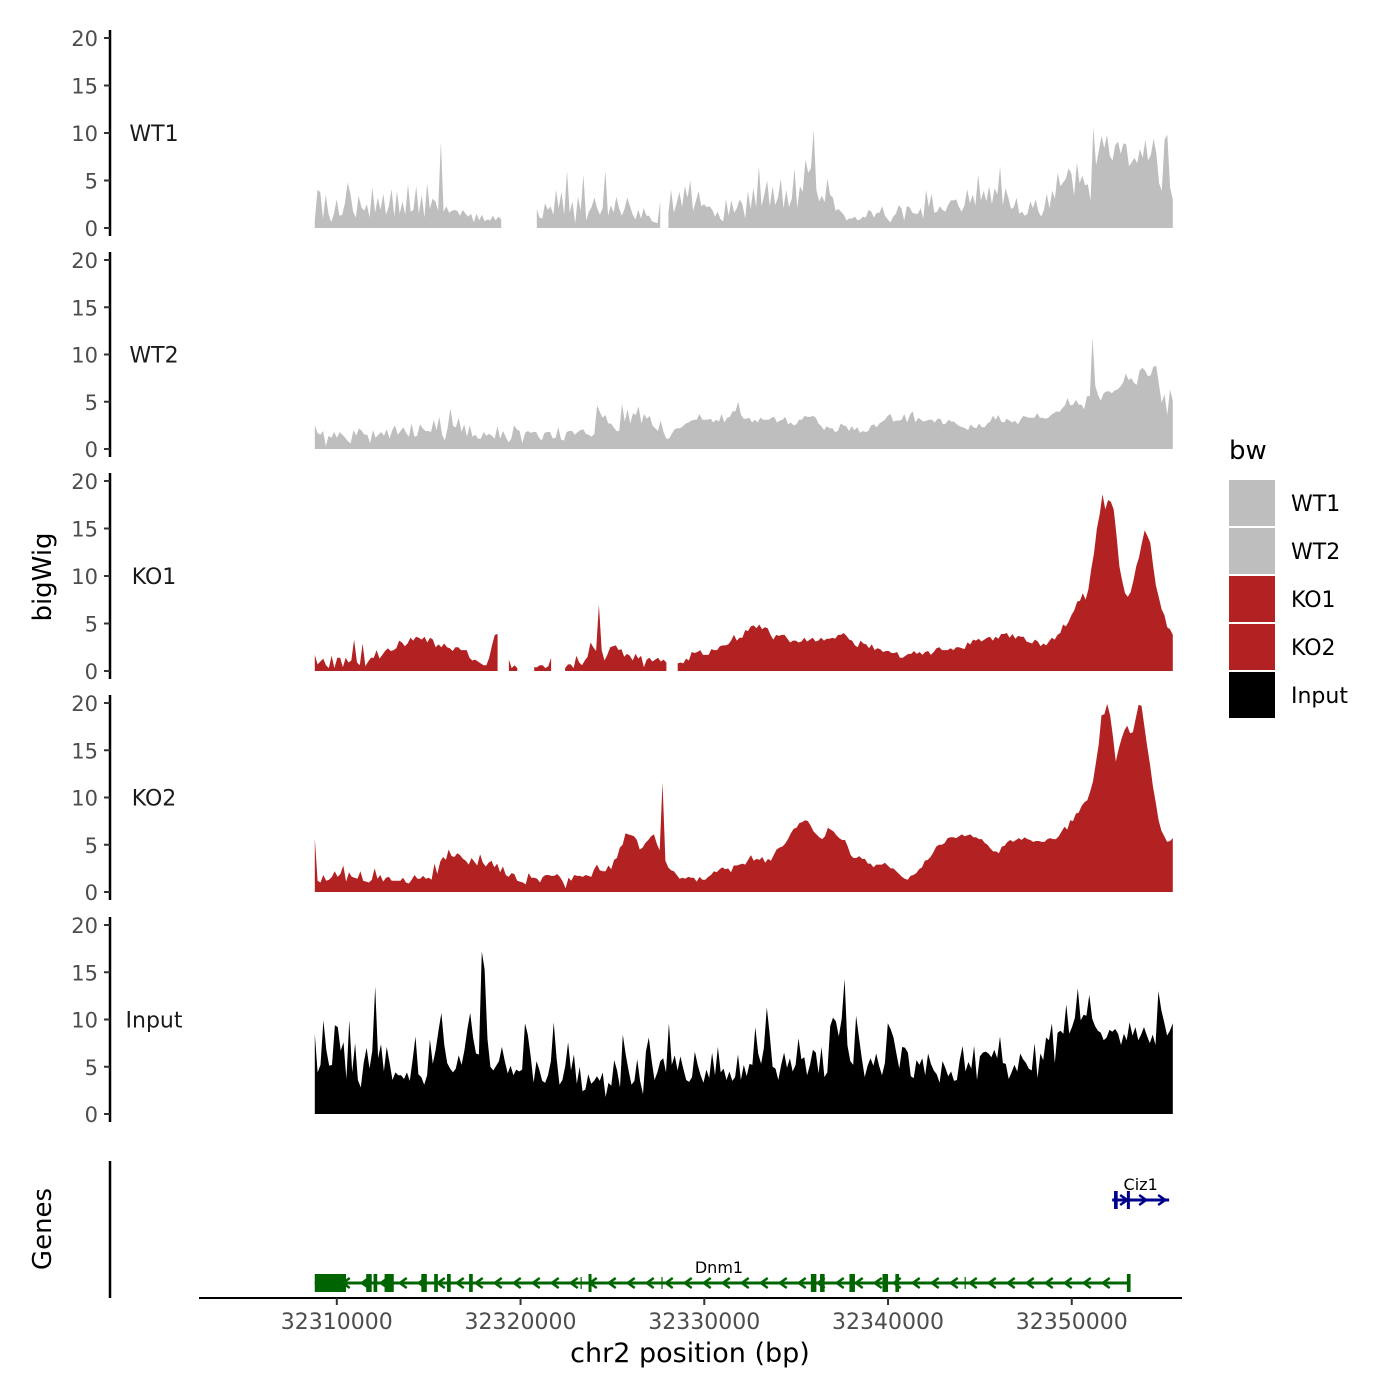 The width and height of the screenshot is (1400, 1400). What do you see at coordinates (1282, 647) in the screenshot?
I see `legend-item-KO2: KO2` at bounding box center [1282, 647].